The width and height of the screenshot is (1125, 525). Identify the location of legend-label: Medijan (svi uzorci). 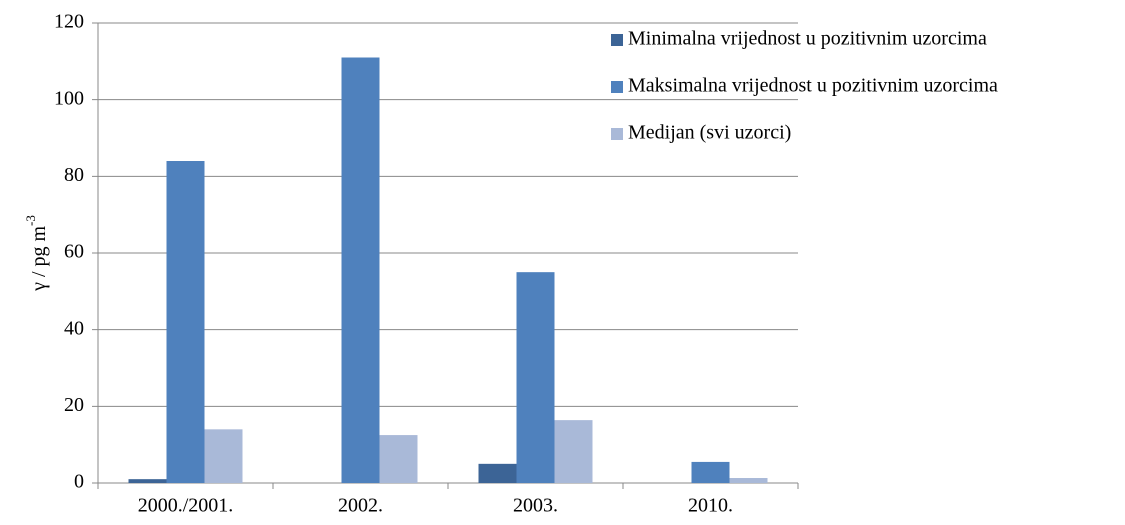
(709, 133).